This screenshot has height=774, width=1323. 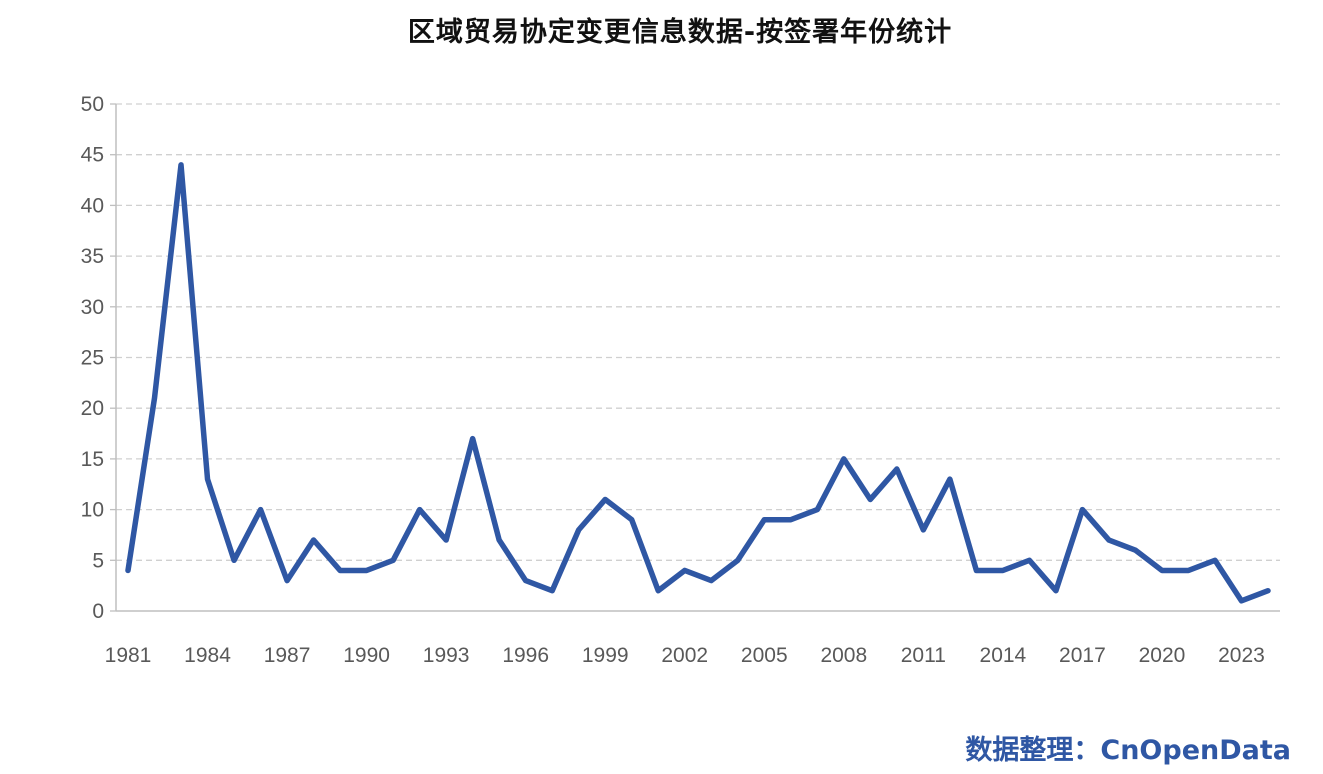 What do you see at coordinates (92, 307) in the screenshot?
I see `y-tick-label: 30` at bounding box center [92, 307].